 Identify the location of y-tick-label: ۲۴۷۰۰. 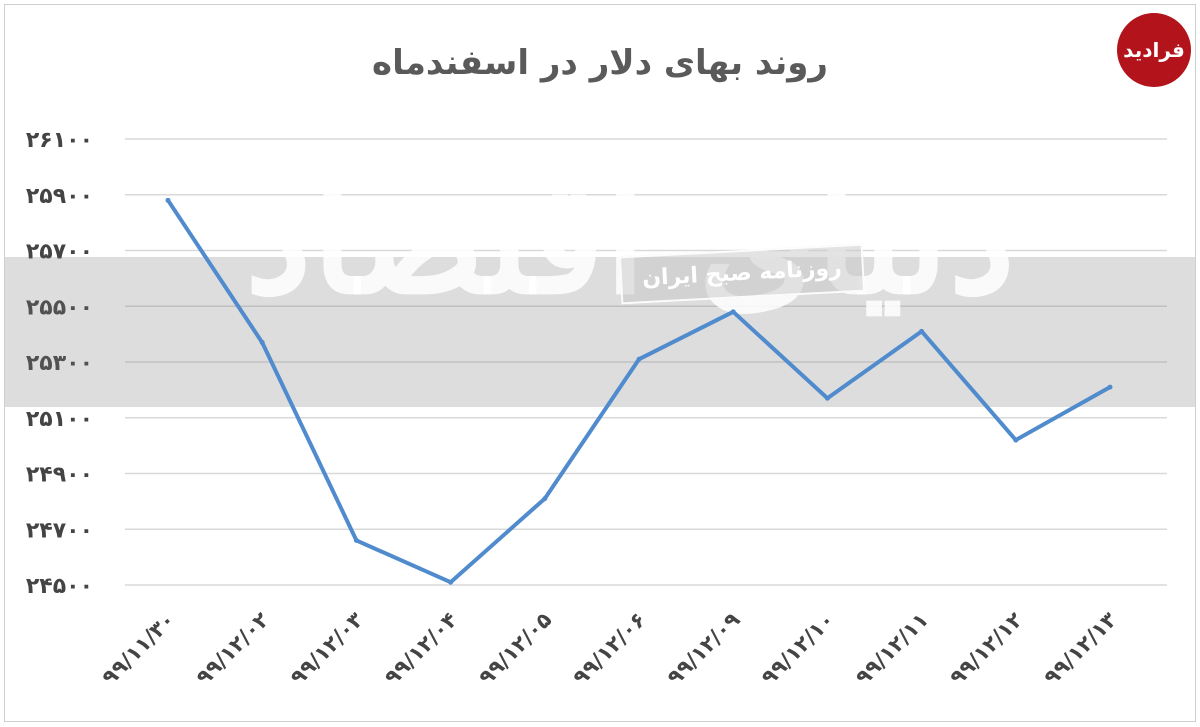
(59, 530).